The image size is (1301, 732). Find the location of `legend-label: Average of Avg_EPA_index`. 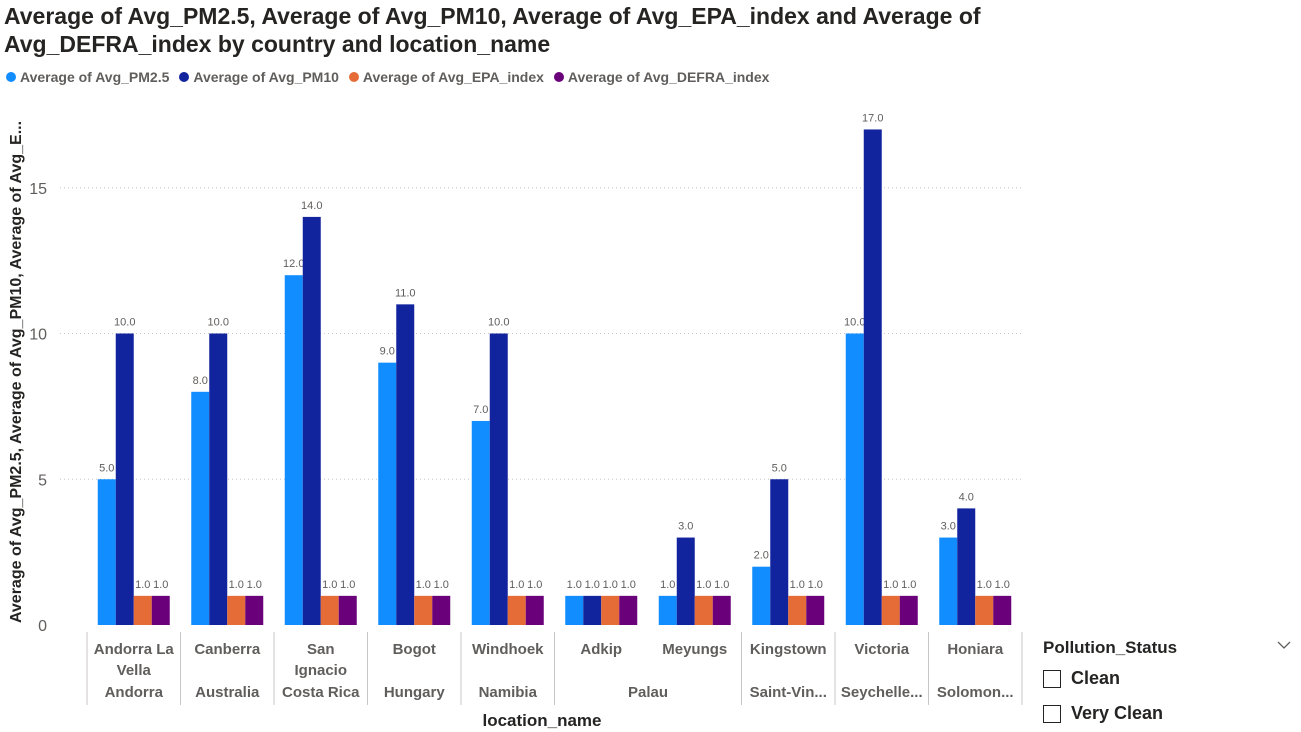

legend-label: Average of Avg_EPA_index is located at coordinates (453, 77).